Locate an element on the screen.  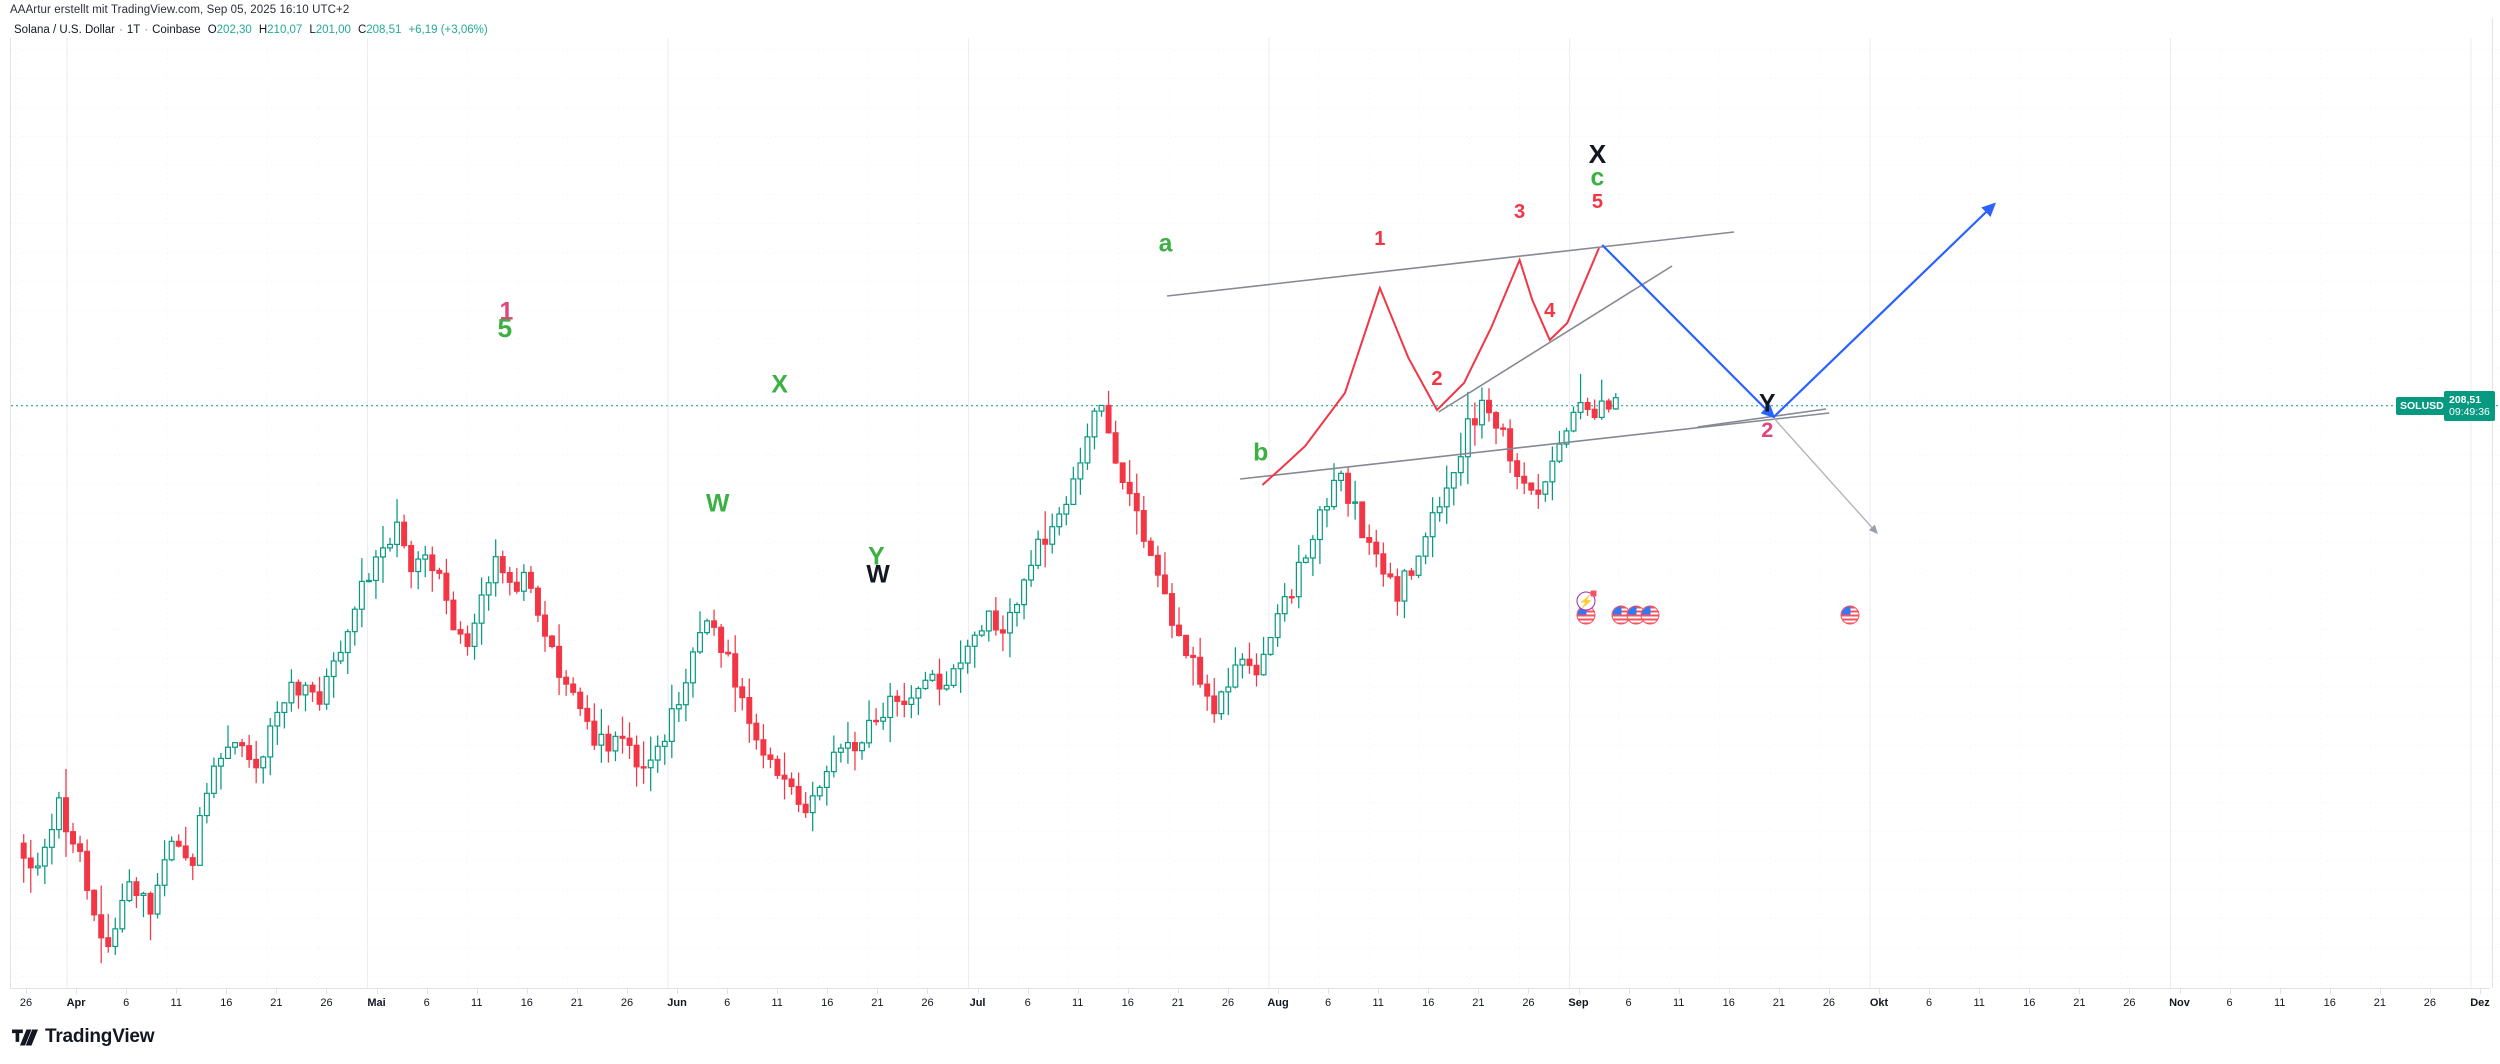
projection-leg-up is located at coordinates (1884, 310).